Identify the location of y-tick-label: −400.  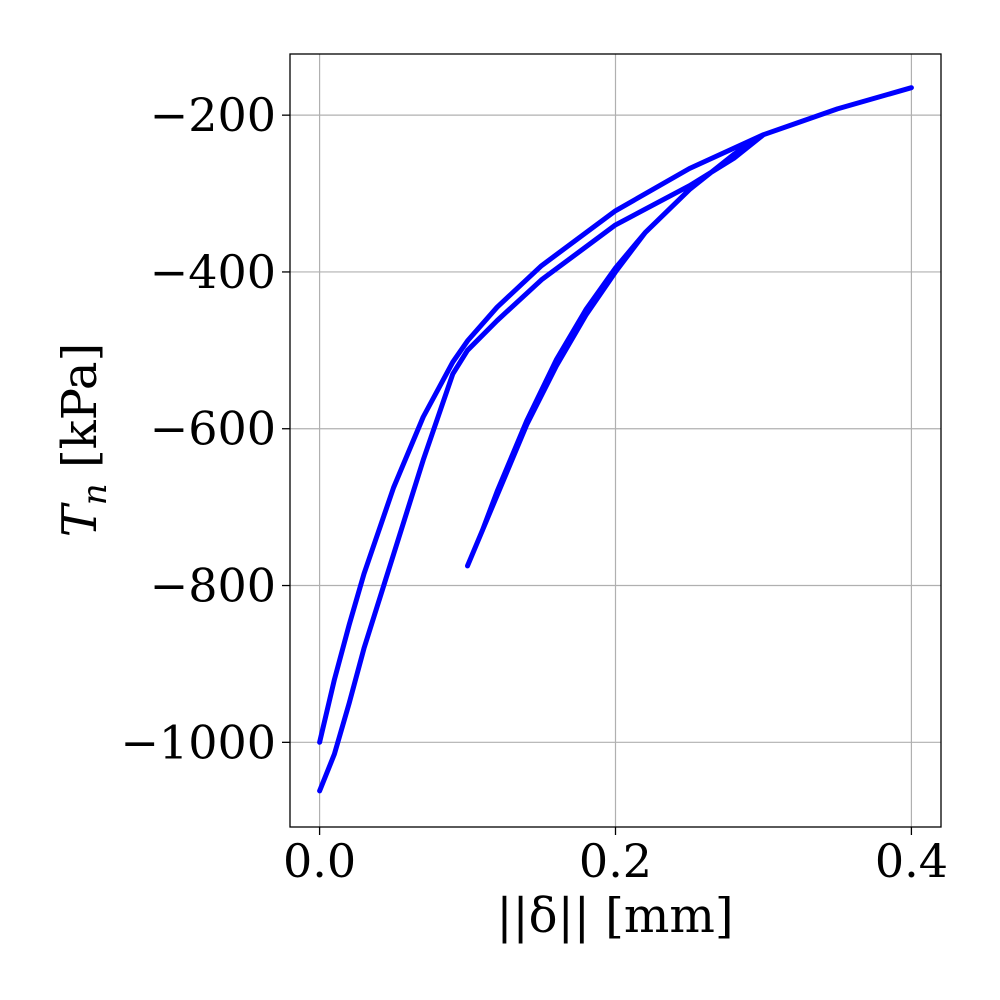
(213, 272).